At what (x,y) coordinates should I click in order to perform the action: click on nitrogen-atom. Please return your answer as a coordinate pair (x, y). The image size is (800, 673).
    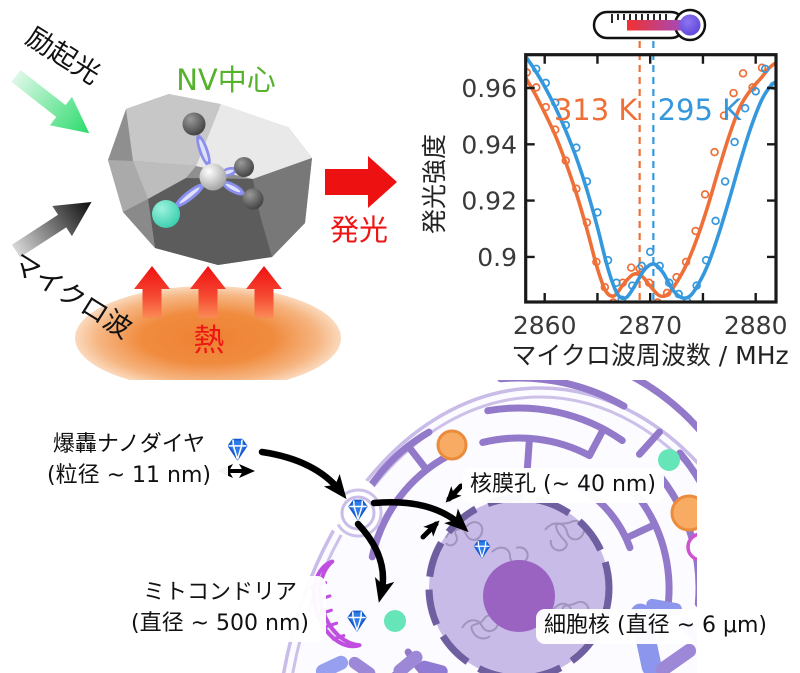
    Looking at the image, I should click on (166, 214).